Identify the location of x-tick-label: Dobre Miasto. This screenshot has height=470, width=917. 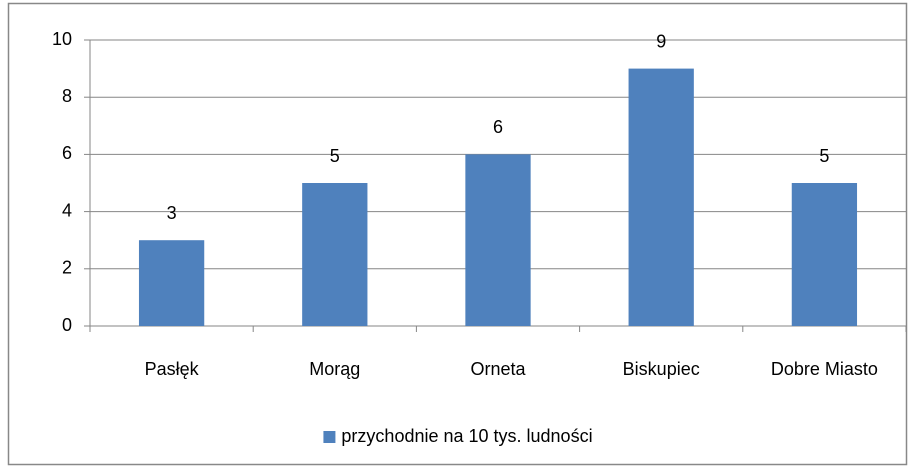
(824, 369).